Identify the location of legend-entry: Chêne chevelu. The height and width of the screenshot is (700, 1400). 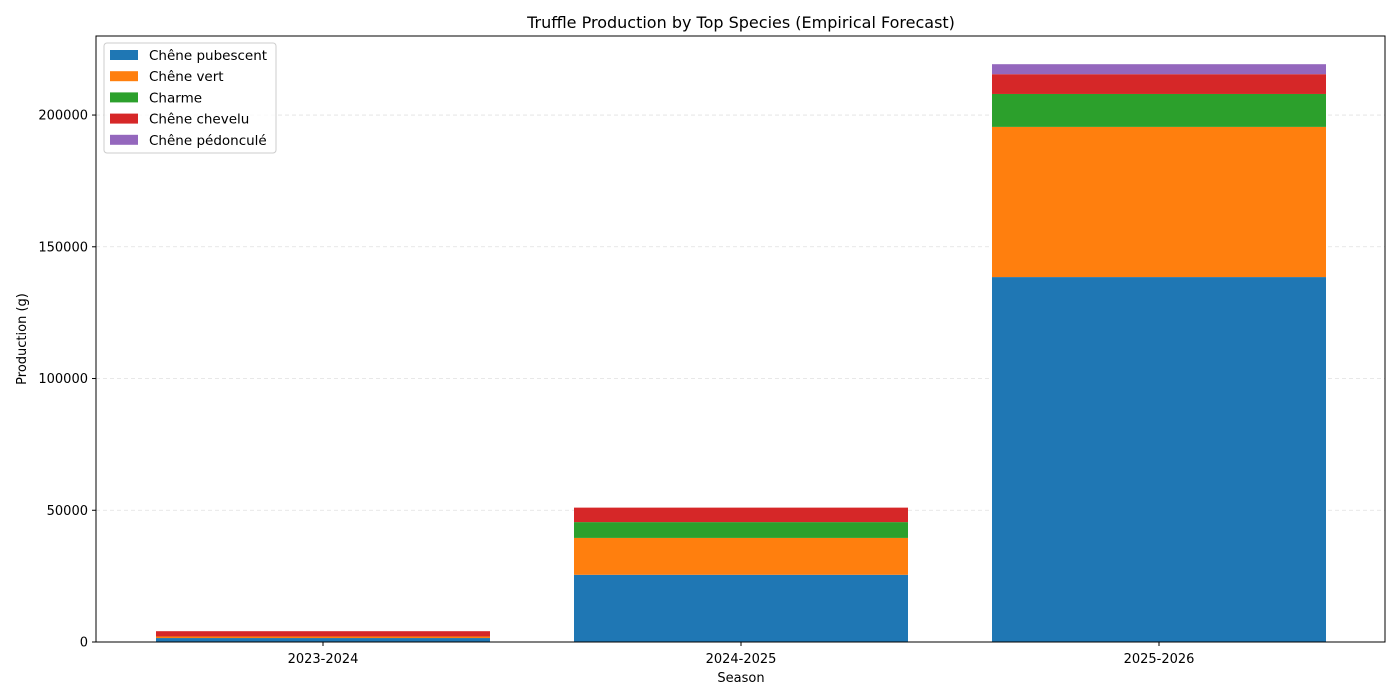
(199, 120).